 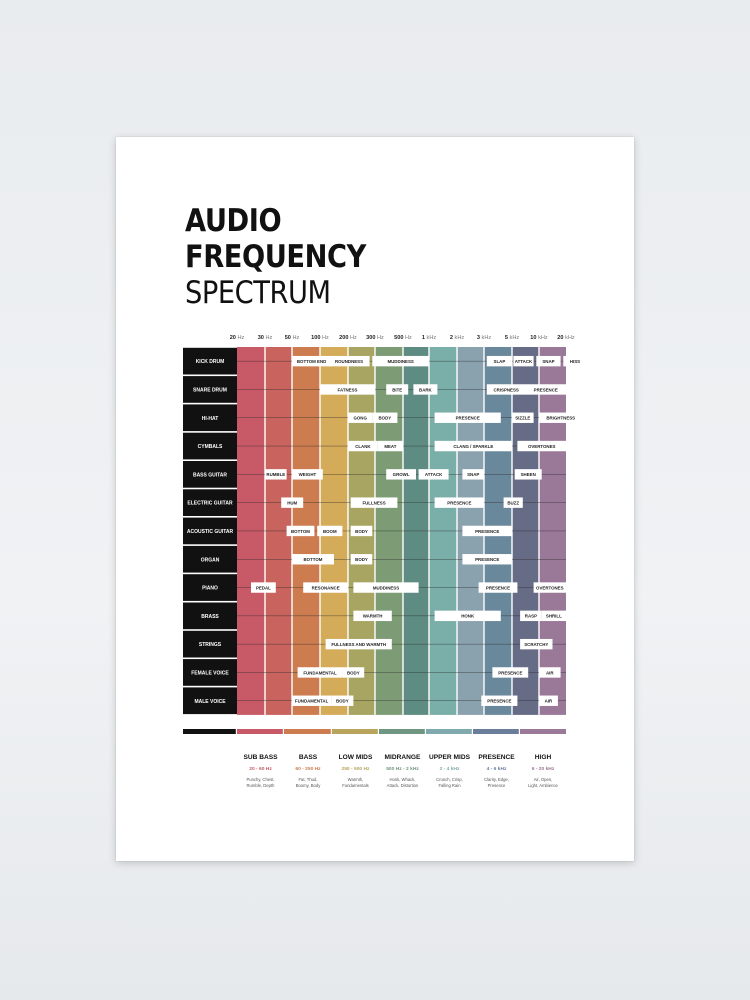 I want to click on characteristic-label: SIZZLE, so click(x=522, y=418).